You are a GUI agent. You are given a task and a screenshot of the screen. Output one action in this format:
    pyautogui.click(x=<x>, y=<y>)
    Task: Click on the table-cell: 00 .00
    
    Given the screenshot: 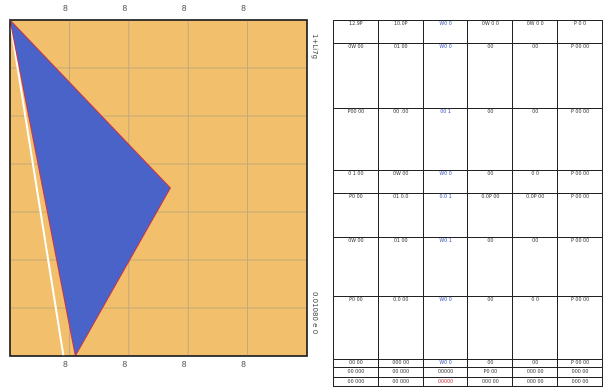 What is the action you would take?
    pyautogui.click(x=400, y=139)
    